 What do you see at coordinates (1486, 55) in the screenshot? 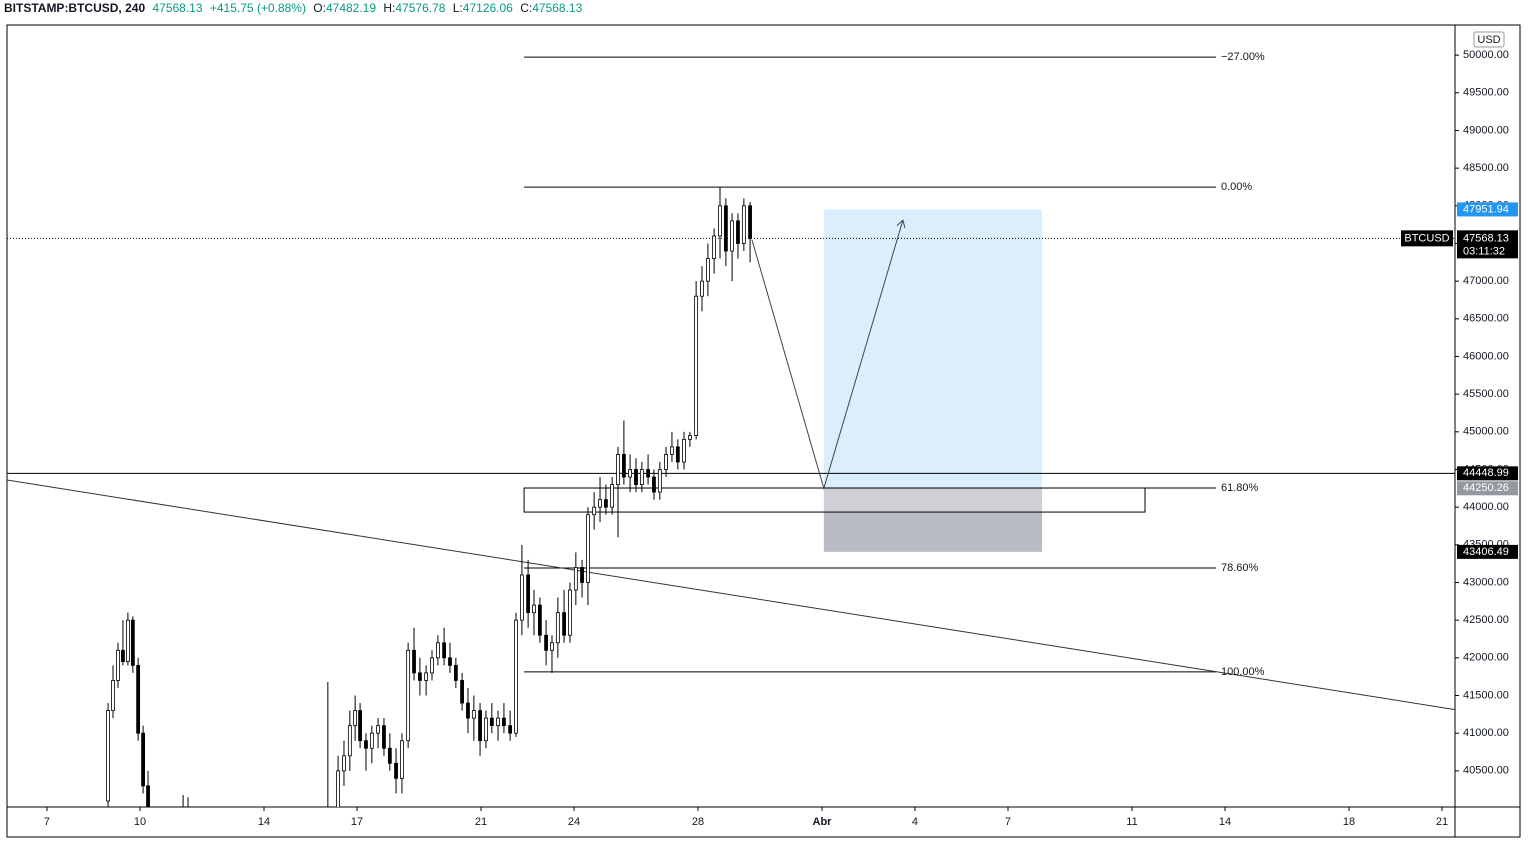
I see `y-tick-label: 50000.00` at bounding box center [1486, 55].